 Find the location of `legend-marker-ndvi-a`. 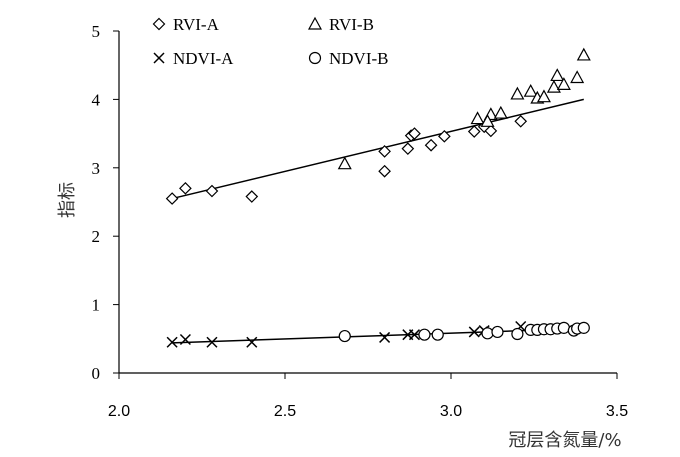

legend-marker-ndvi-a is located at coordinates (159, 58).